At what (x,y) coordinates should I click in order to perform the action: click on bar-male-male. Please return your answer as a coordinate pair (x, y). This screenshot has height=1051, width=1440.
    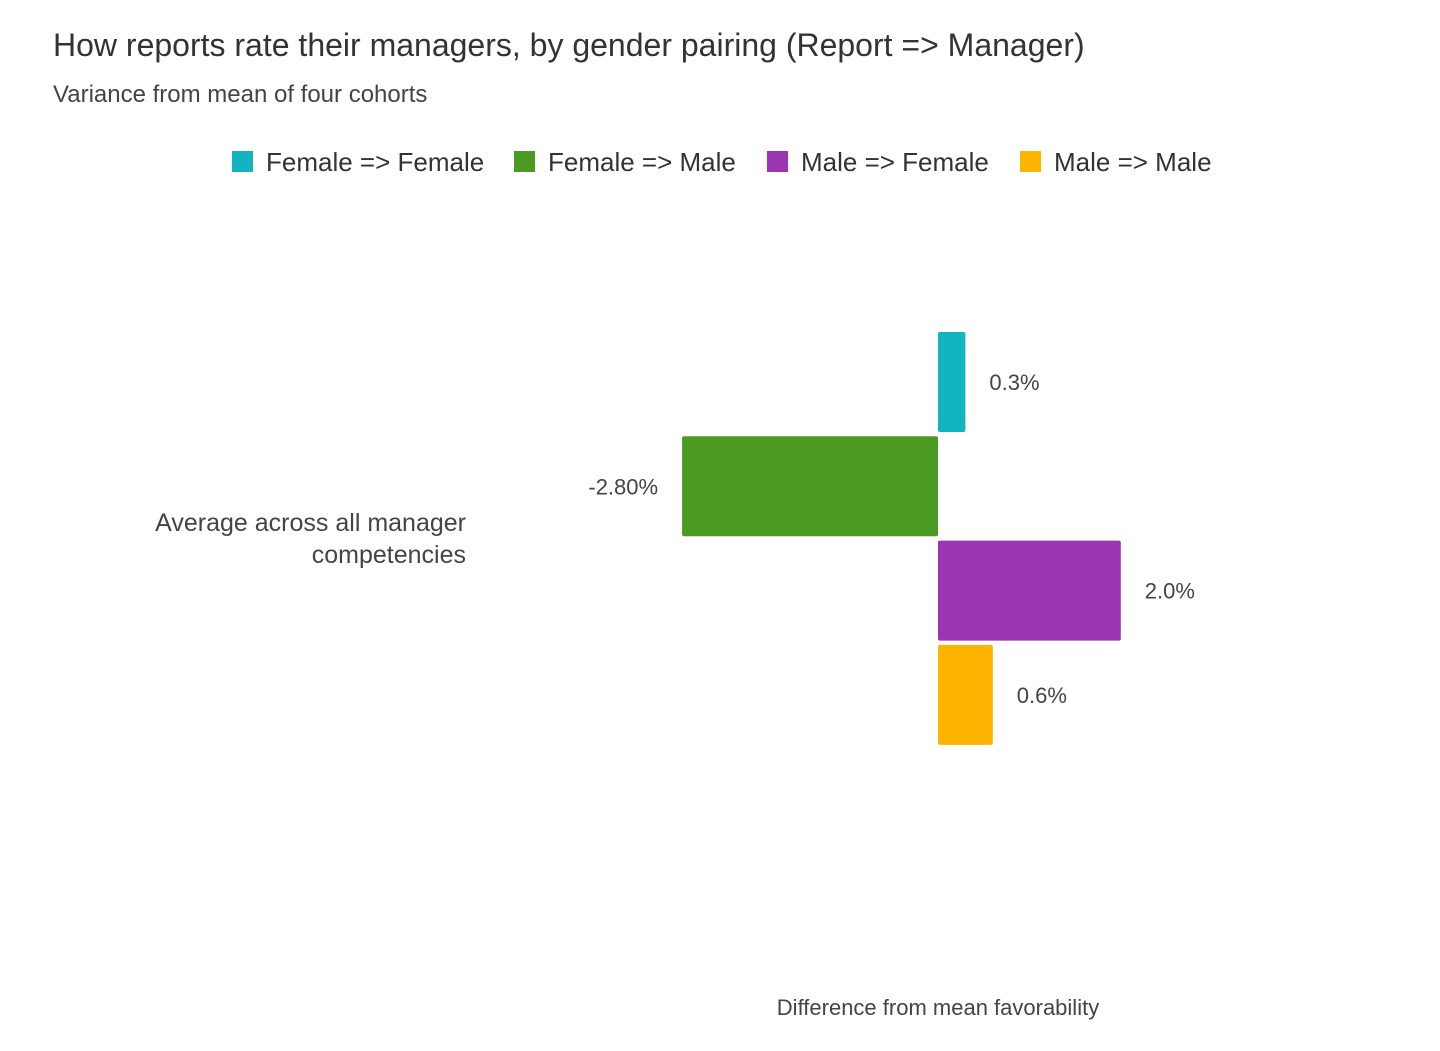
    Looking at the image, I should click on (965, 694).